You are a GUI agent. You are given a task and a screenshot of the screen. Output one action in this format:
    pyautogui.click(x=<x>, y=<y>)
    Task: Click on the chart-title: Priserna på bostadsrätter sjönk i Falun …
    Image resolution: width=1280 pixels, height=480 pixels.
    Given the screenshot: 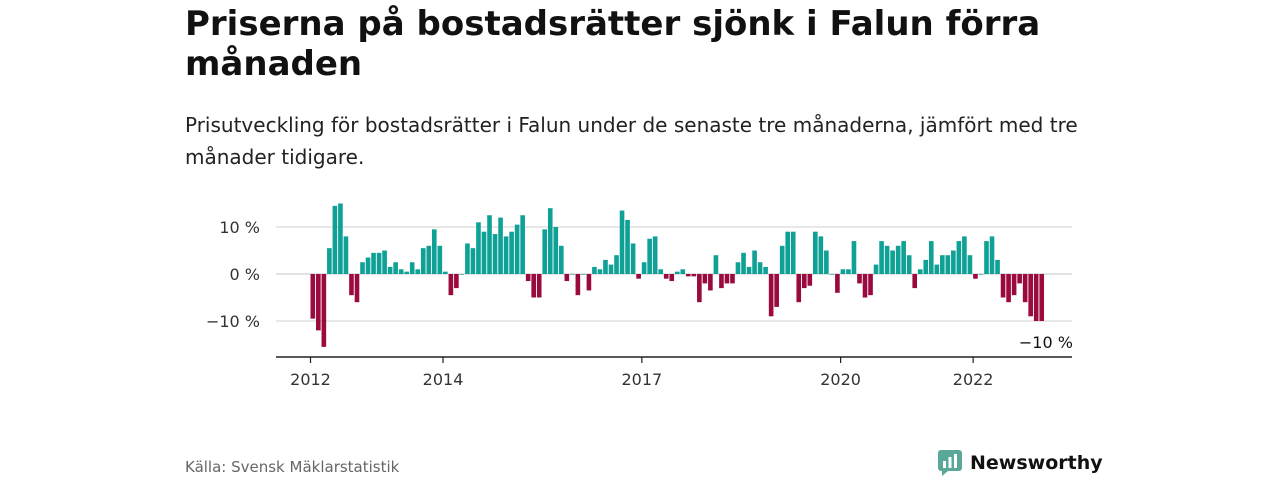 What is the action you would take?
    pyautogui.click(x=613, y=44)
    